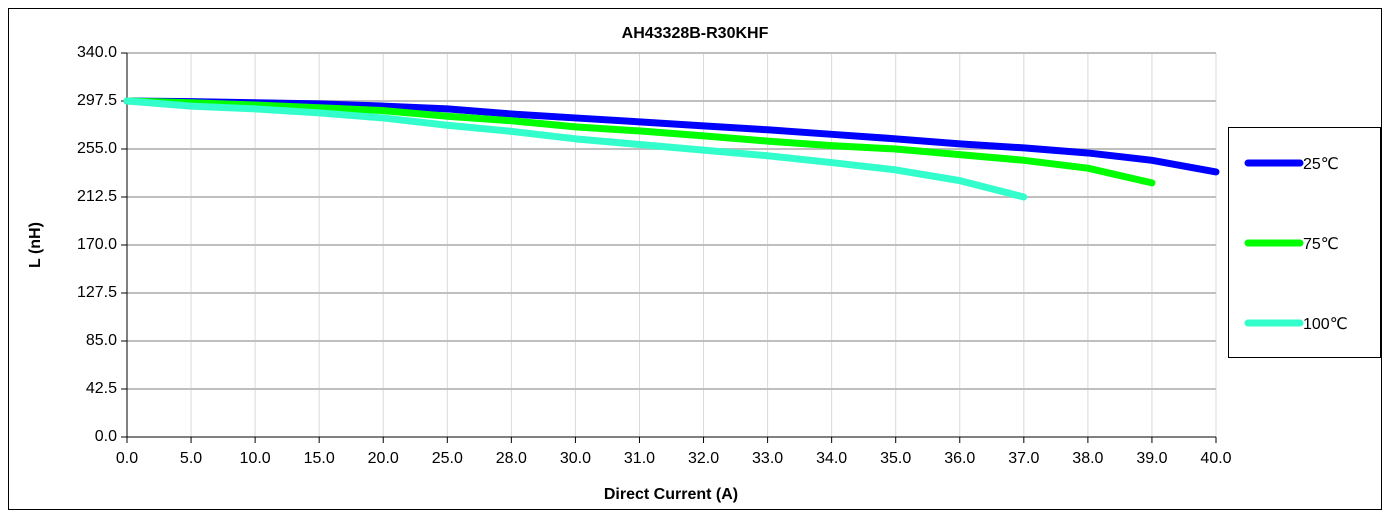 The image size is (1390, 524). Describe the element at coordinates (383, 458) in the screenshot. I see `x-tick-label: 20.0` at that location.